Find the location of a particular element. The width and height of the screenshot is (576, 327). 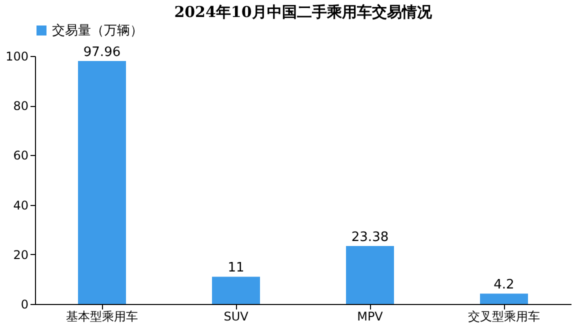

x-tick-label: MPV is located at coordinates (370, 317).